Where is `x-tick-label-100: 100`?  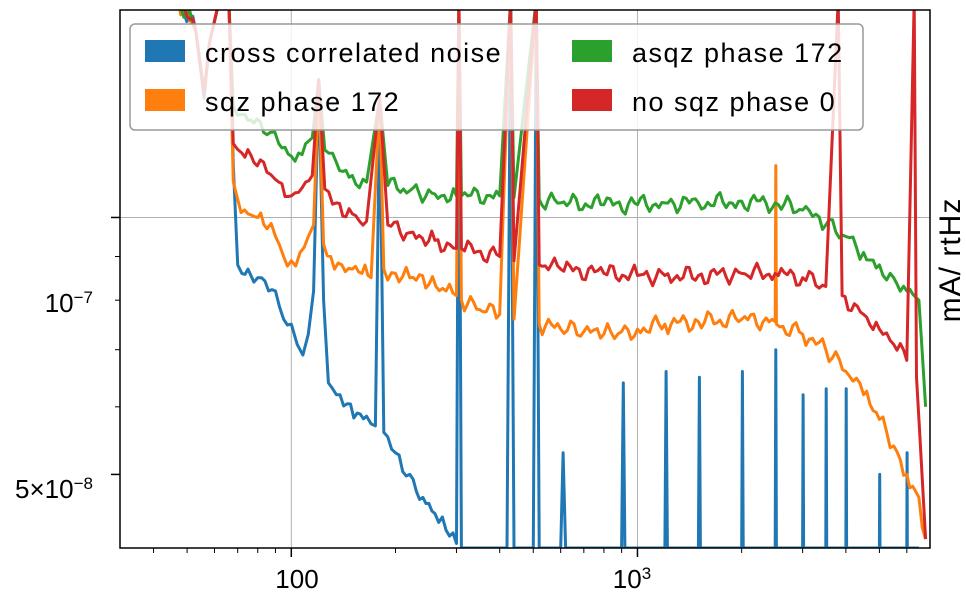 x-tick-label-100: 100 is located at coordinates (296, 578).